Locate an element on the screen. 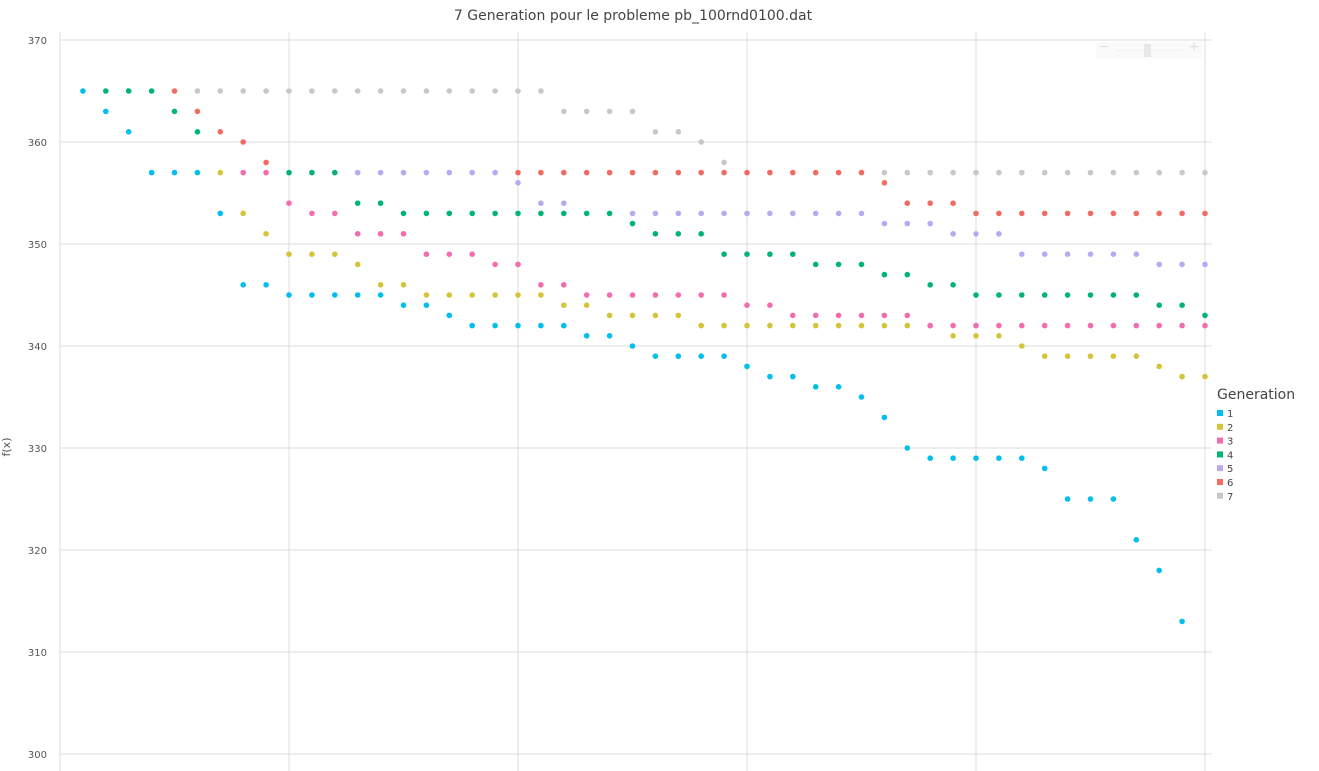  zoom-out-button: − is located at coordinates (1104, 47).